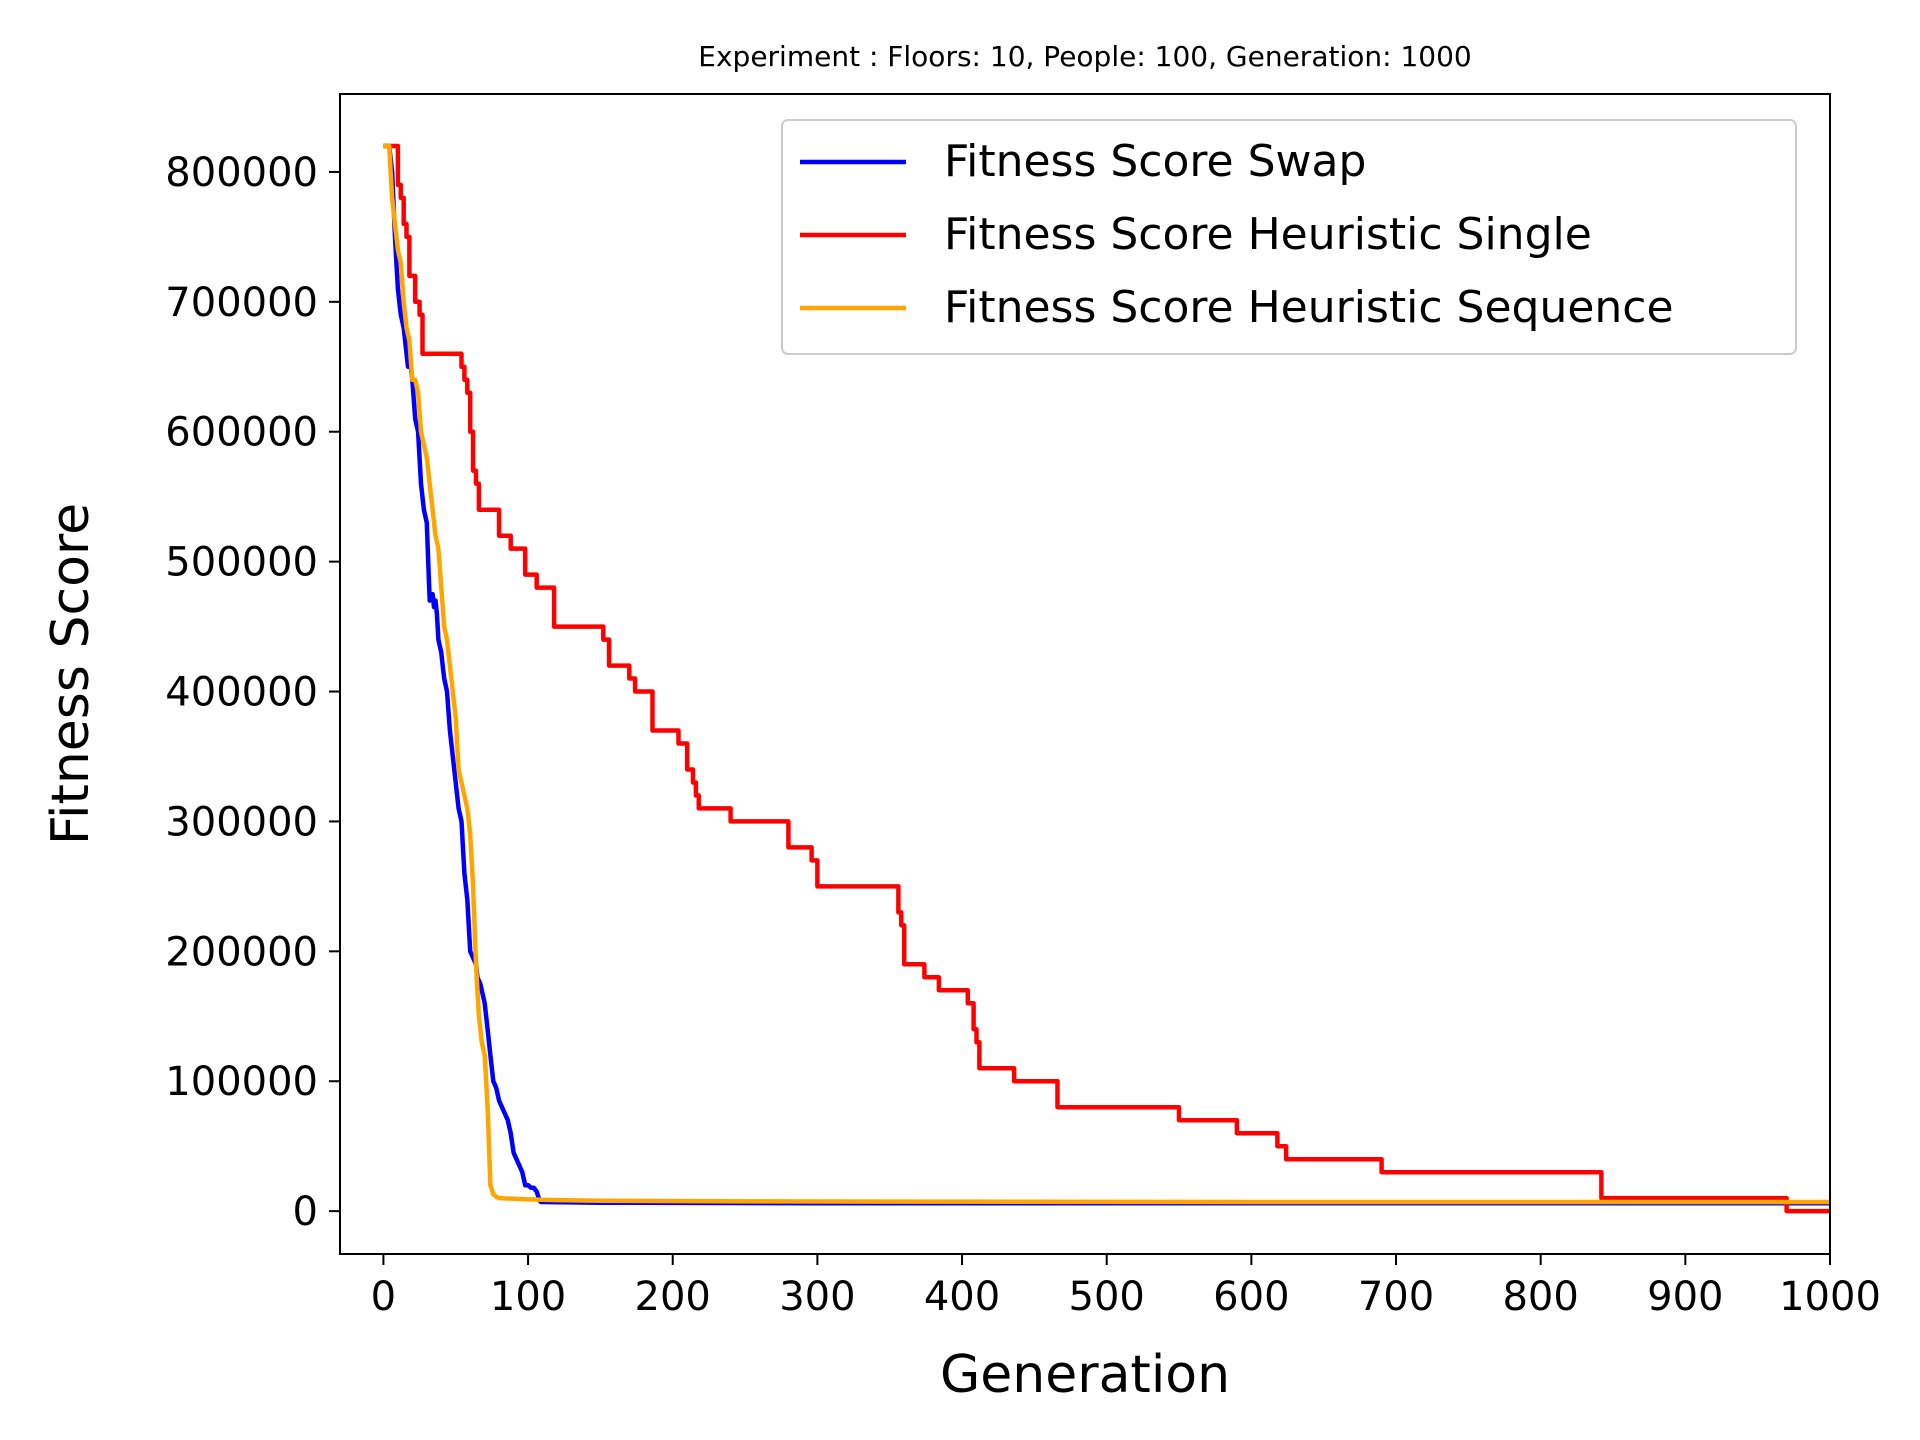  What do you see at coordinates (1155, 161) in the screenshot?
I see `legend-label: Fitness Score Swap` at bounding box center [1155, 161].